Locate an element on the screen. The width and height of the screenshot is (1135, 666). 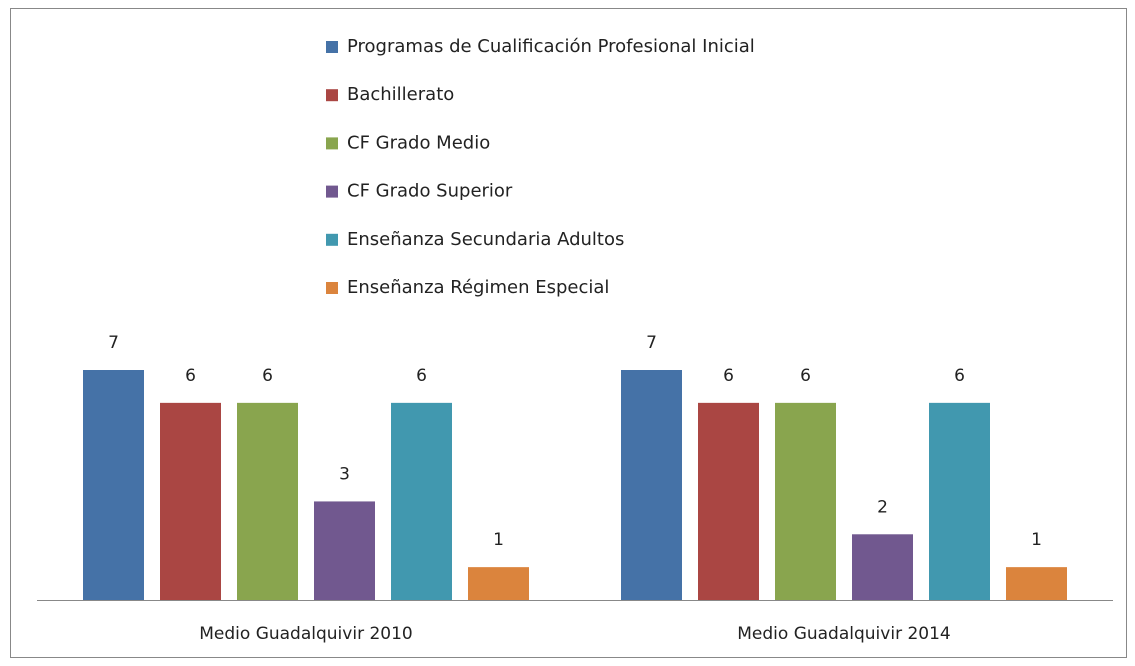
legend-label: Enseñanza Secundaria Adultos is located at coordinates (485, 239).